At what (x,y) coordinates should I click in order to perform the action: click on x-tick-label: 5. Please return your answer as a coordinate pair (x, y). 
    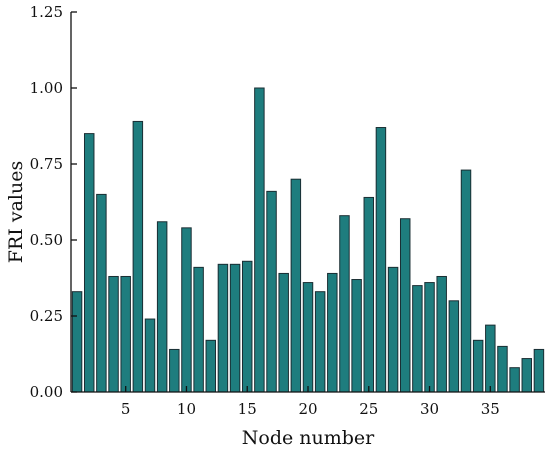
    Looking at the image, I should click on (126, 409).